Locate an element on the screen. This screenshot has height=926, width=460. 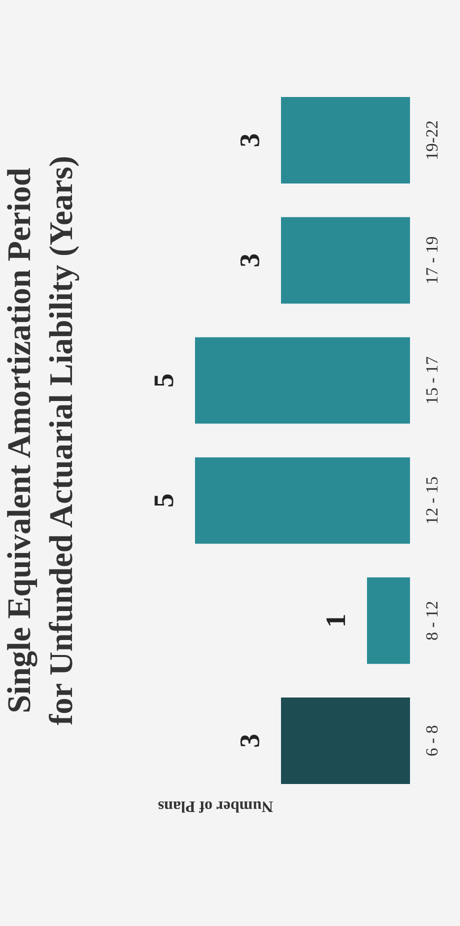
y-tick-label: 15 - 17 is located at coordinates (432, 380).